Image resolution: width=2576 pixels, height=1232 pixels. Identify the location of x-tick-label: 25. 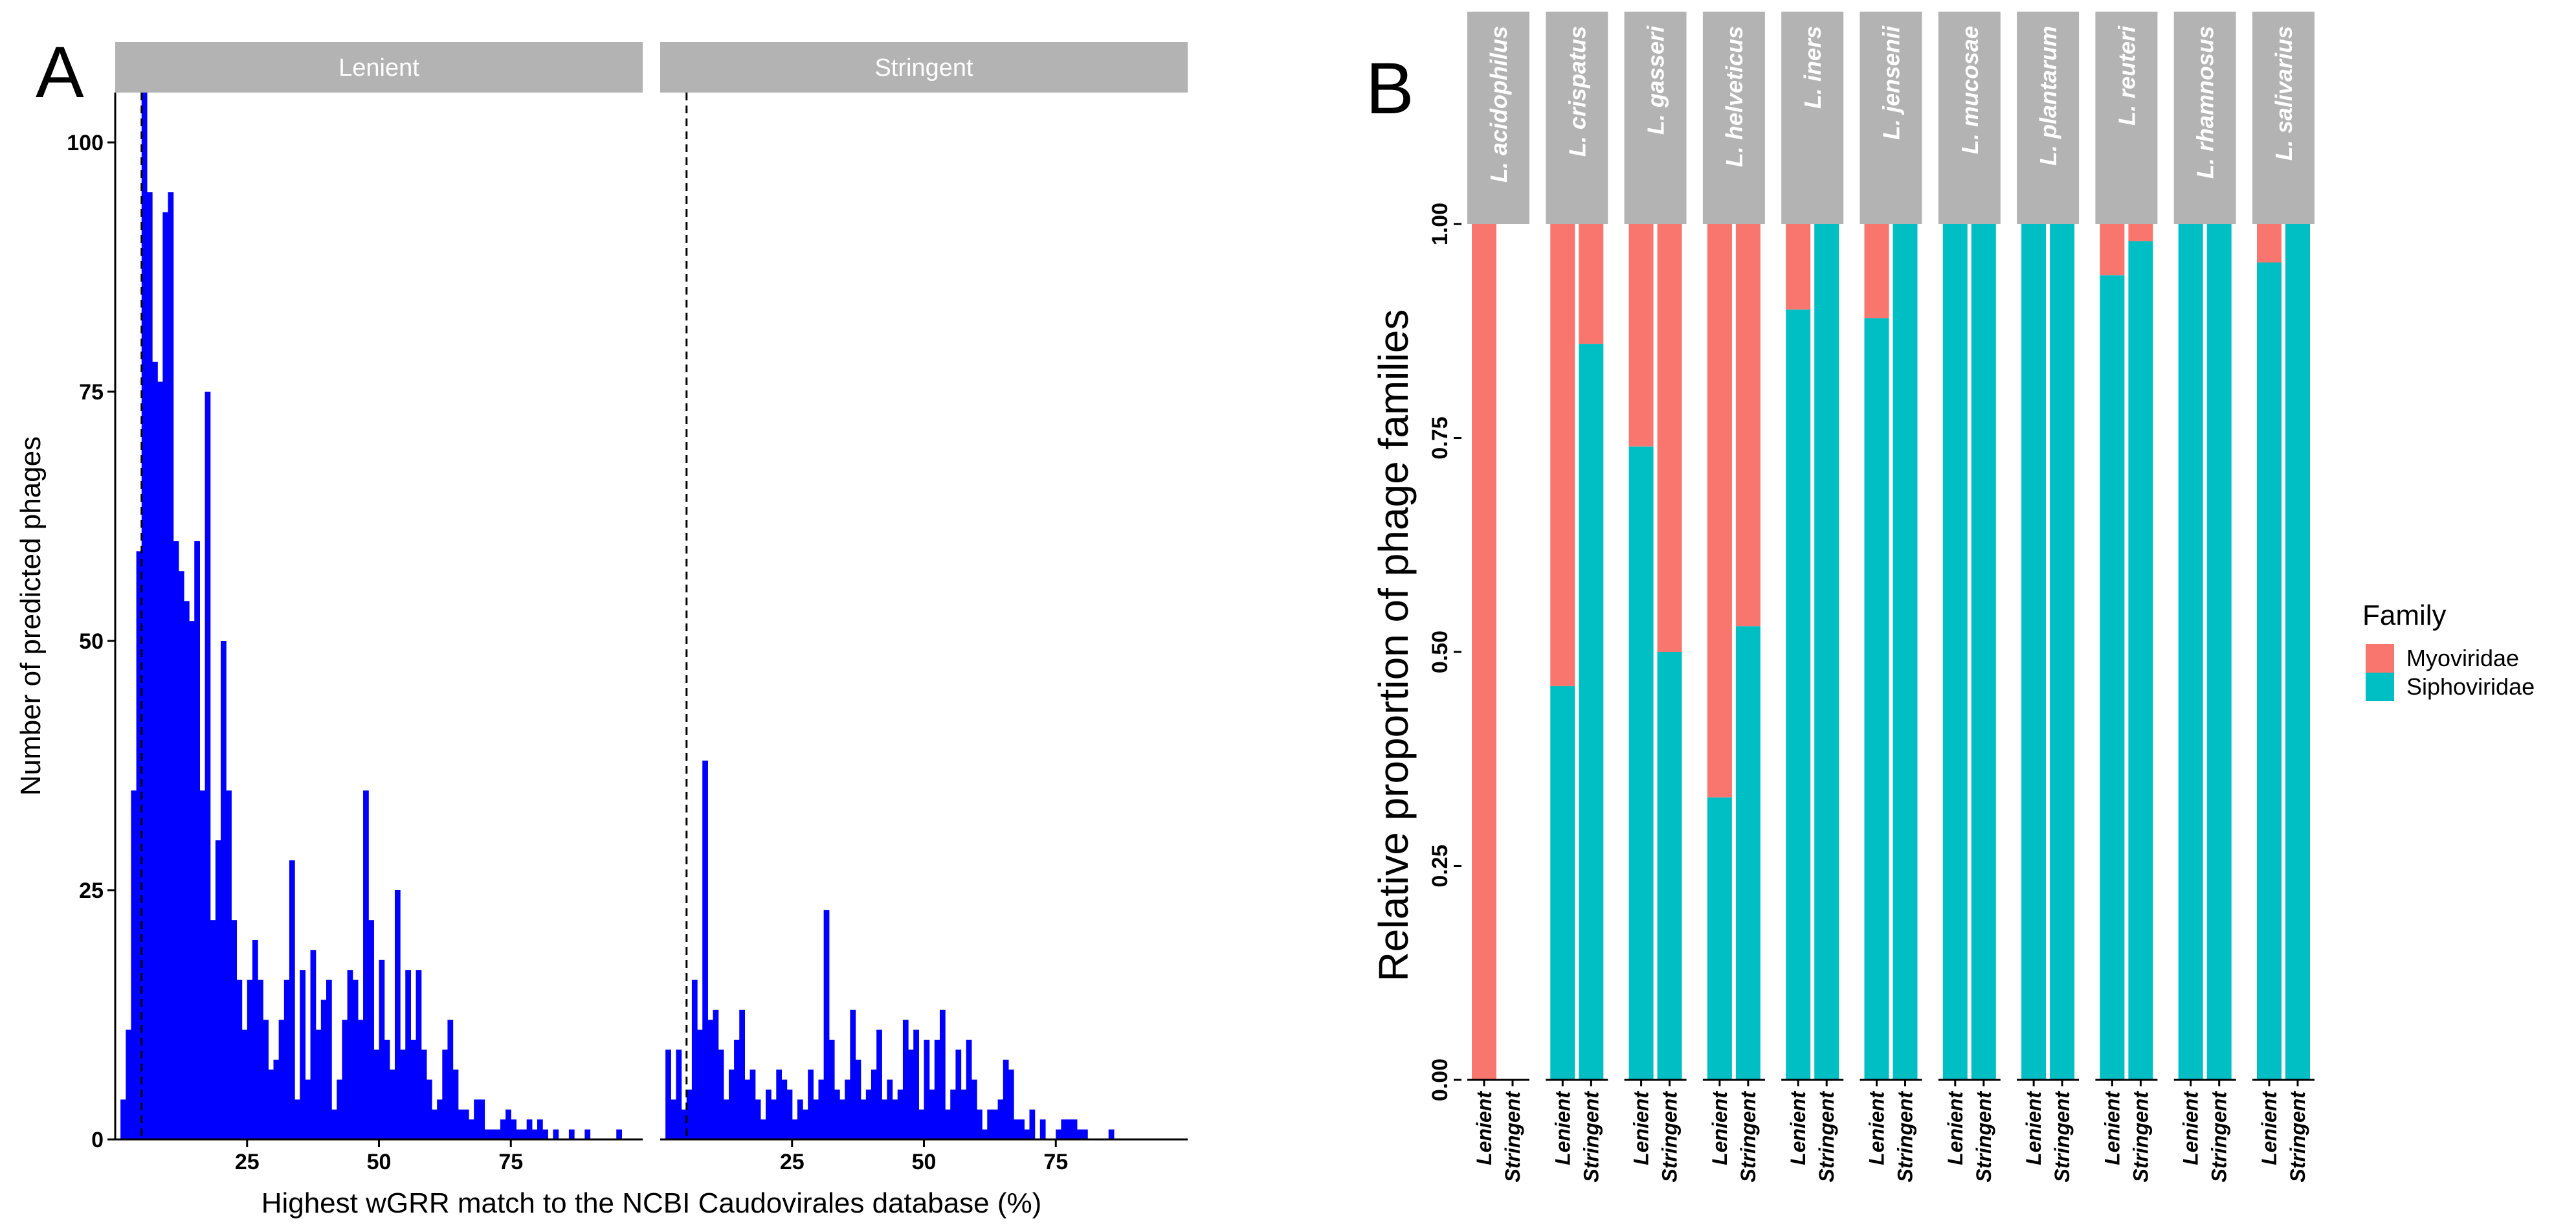
(247, 1162).